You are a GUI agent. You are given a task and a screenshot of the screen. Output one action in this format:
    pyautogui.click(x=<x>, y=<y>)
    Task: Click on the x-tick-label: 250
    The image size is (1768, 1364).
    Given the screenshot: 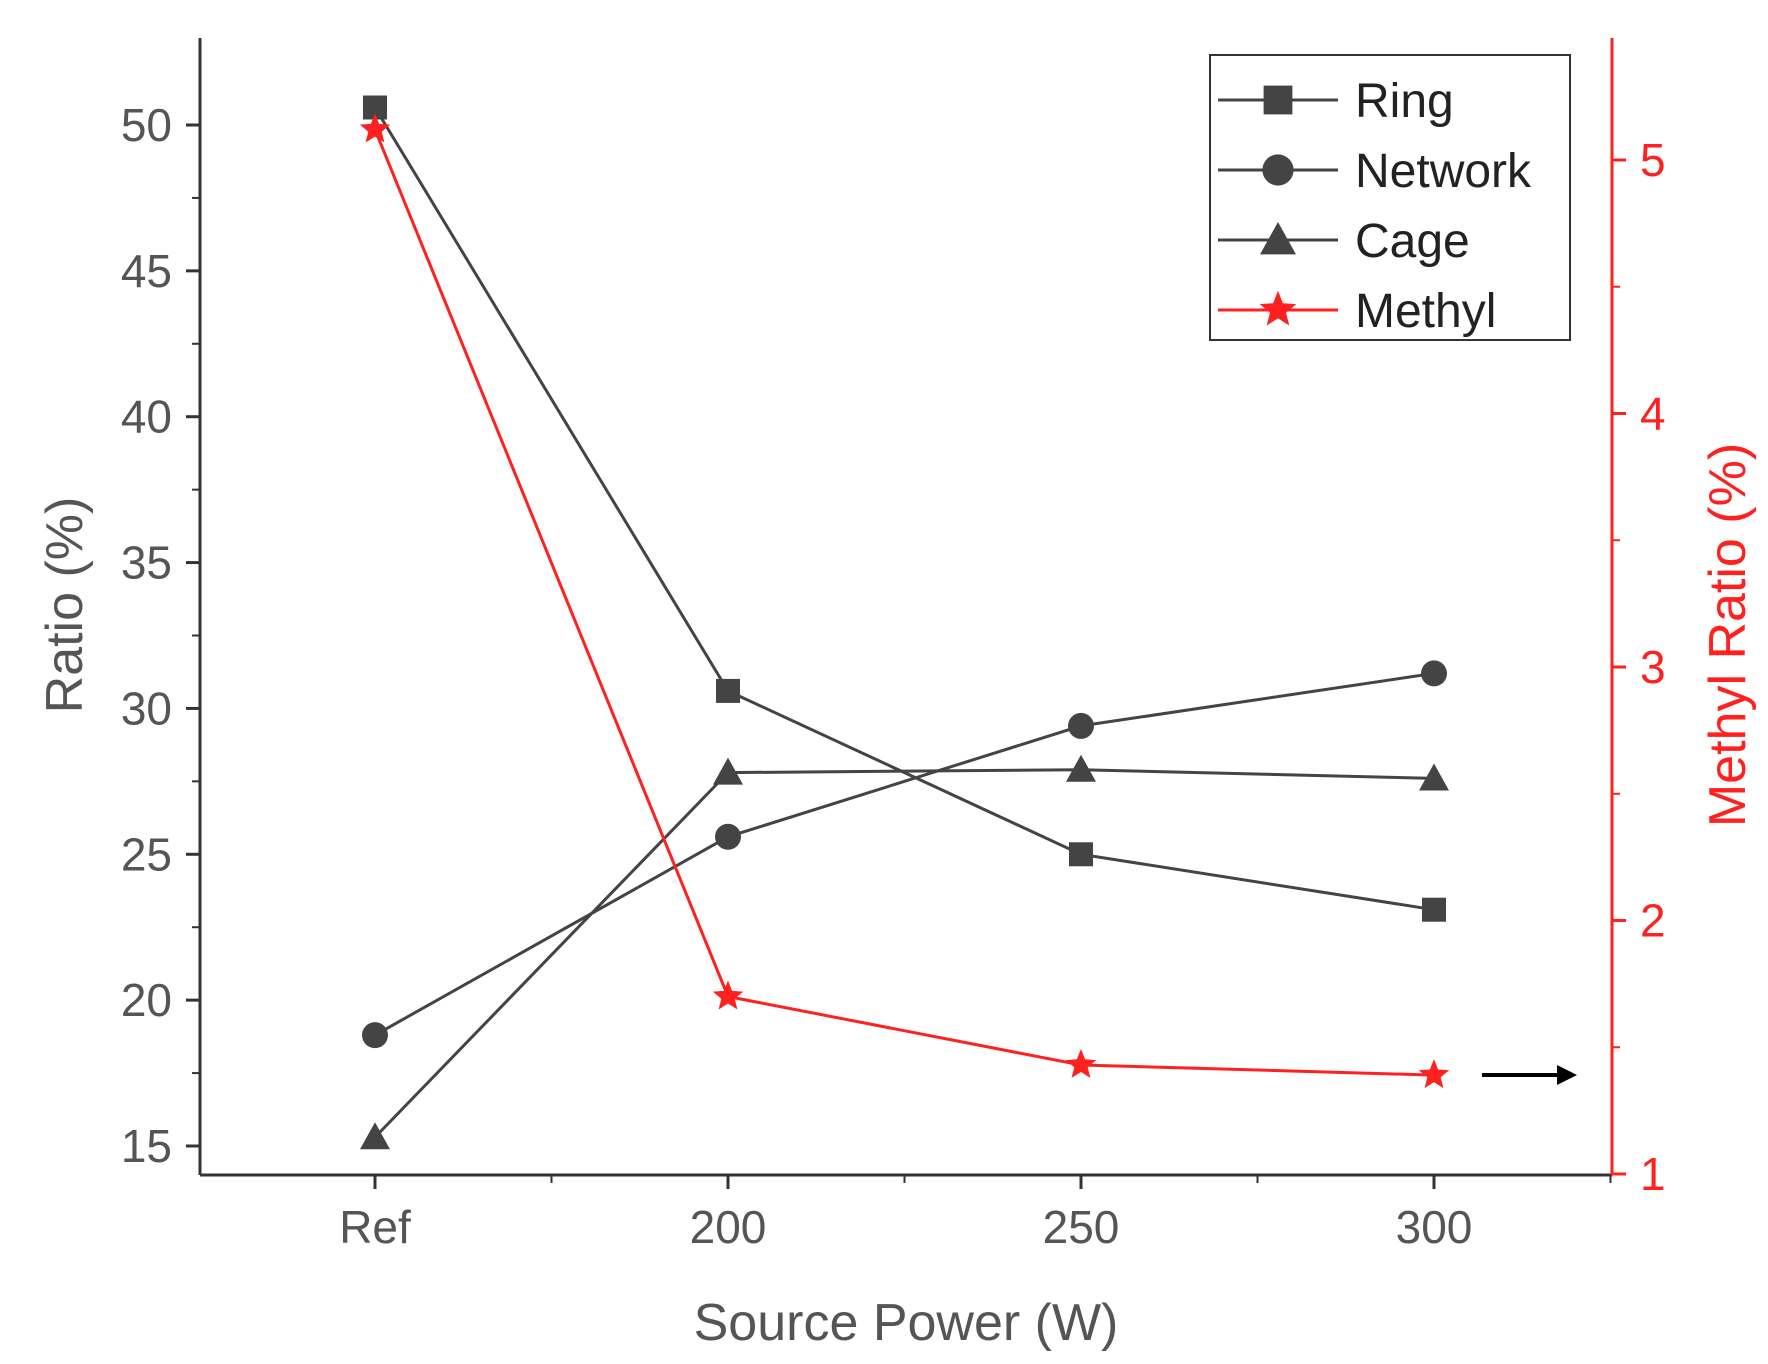 What is the action you would take?
    pyautogui.click(x=1081, y=1227)
    